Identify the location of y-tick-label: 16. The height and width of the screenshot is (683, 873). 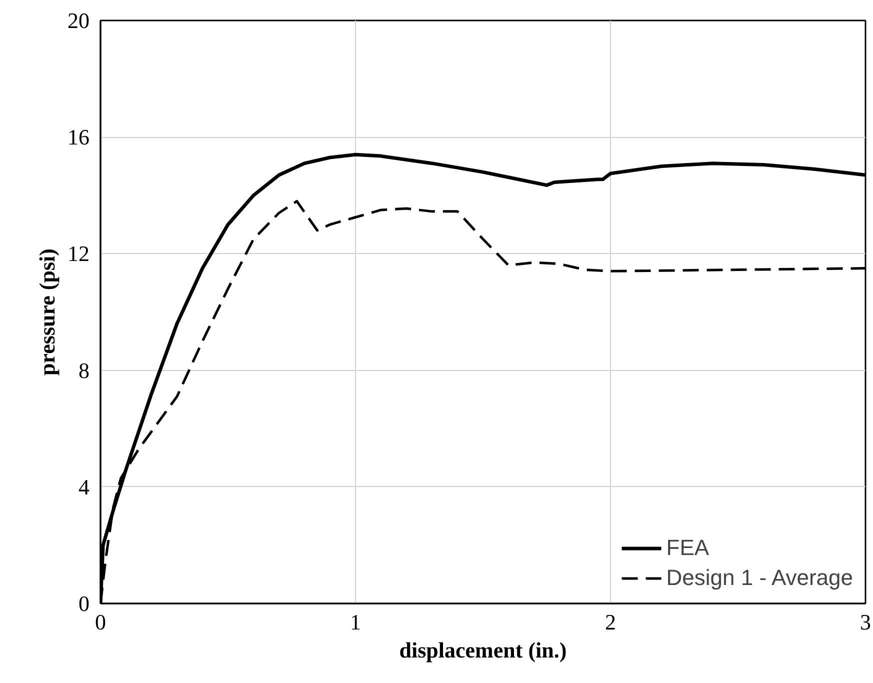
(79, 137).